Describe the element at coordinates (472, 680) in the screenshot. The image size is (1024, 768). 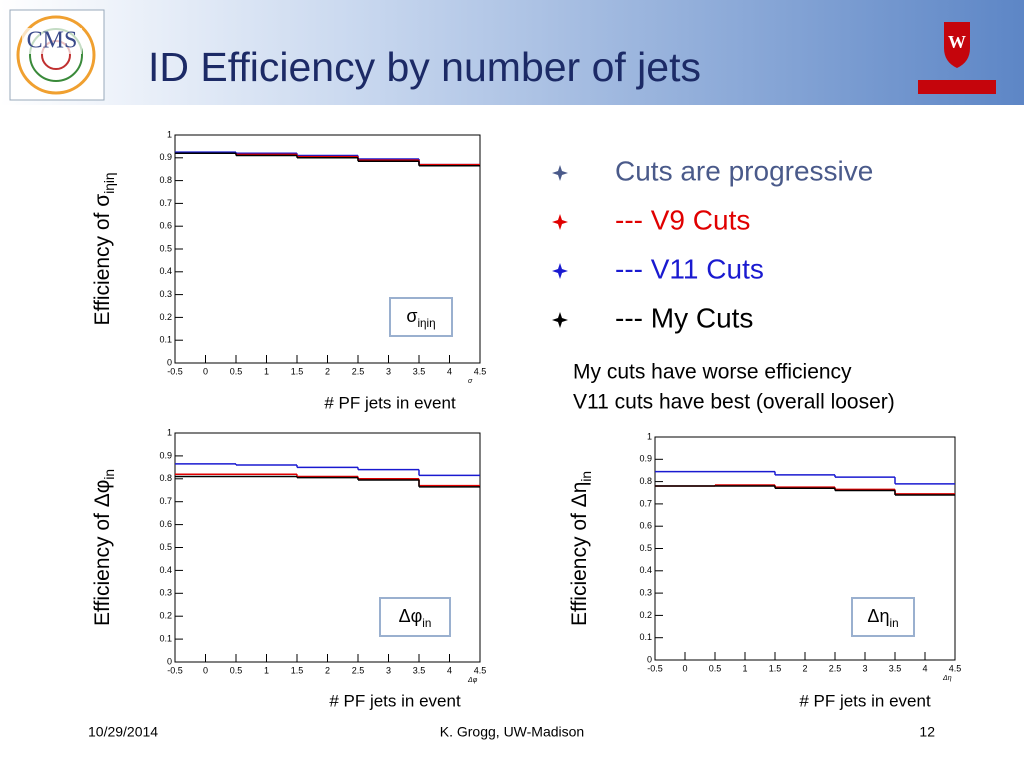
I see `axis-name: Δφ` at that location.